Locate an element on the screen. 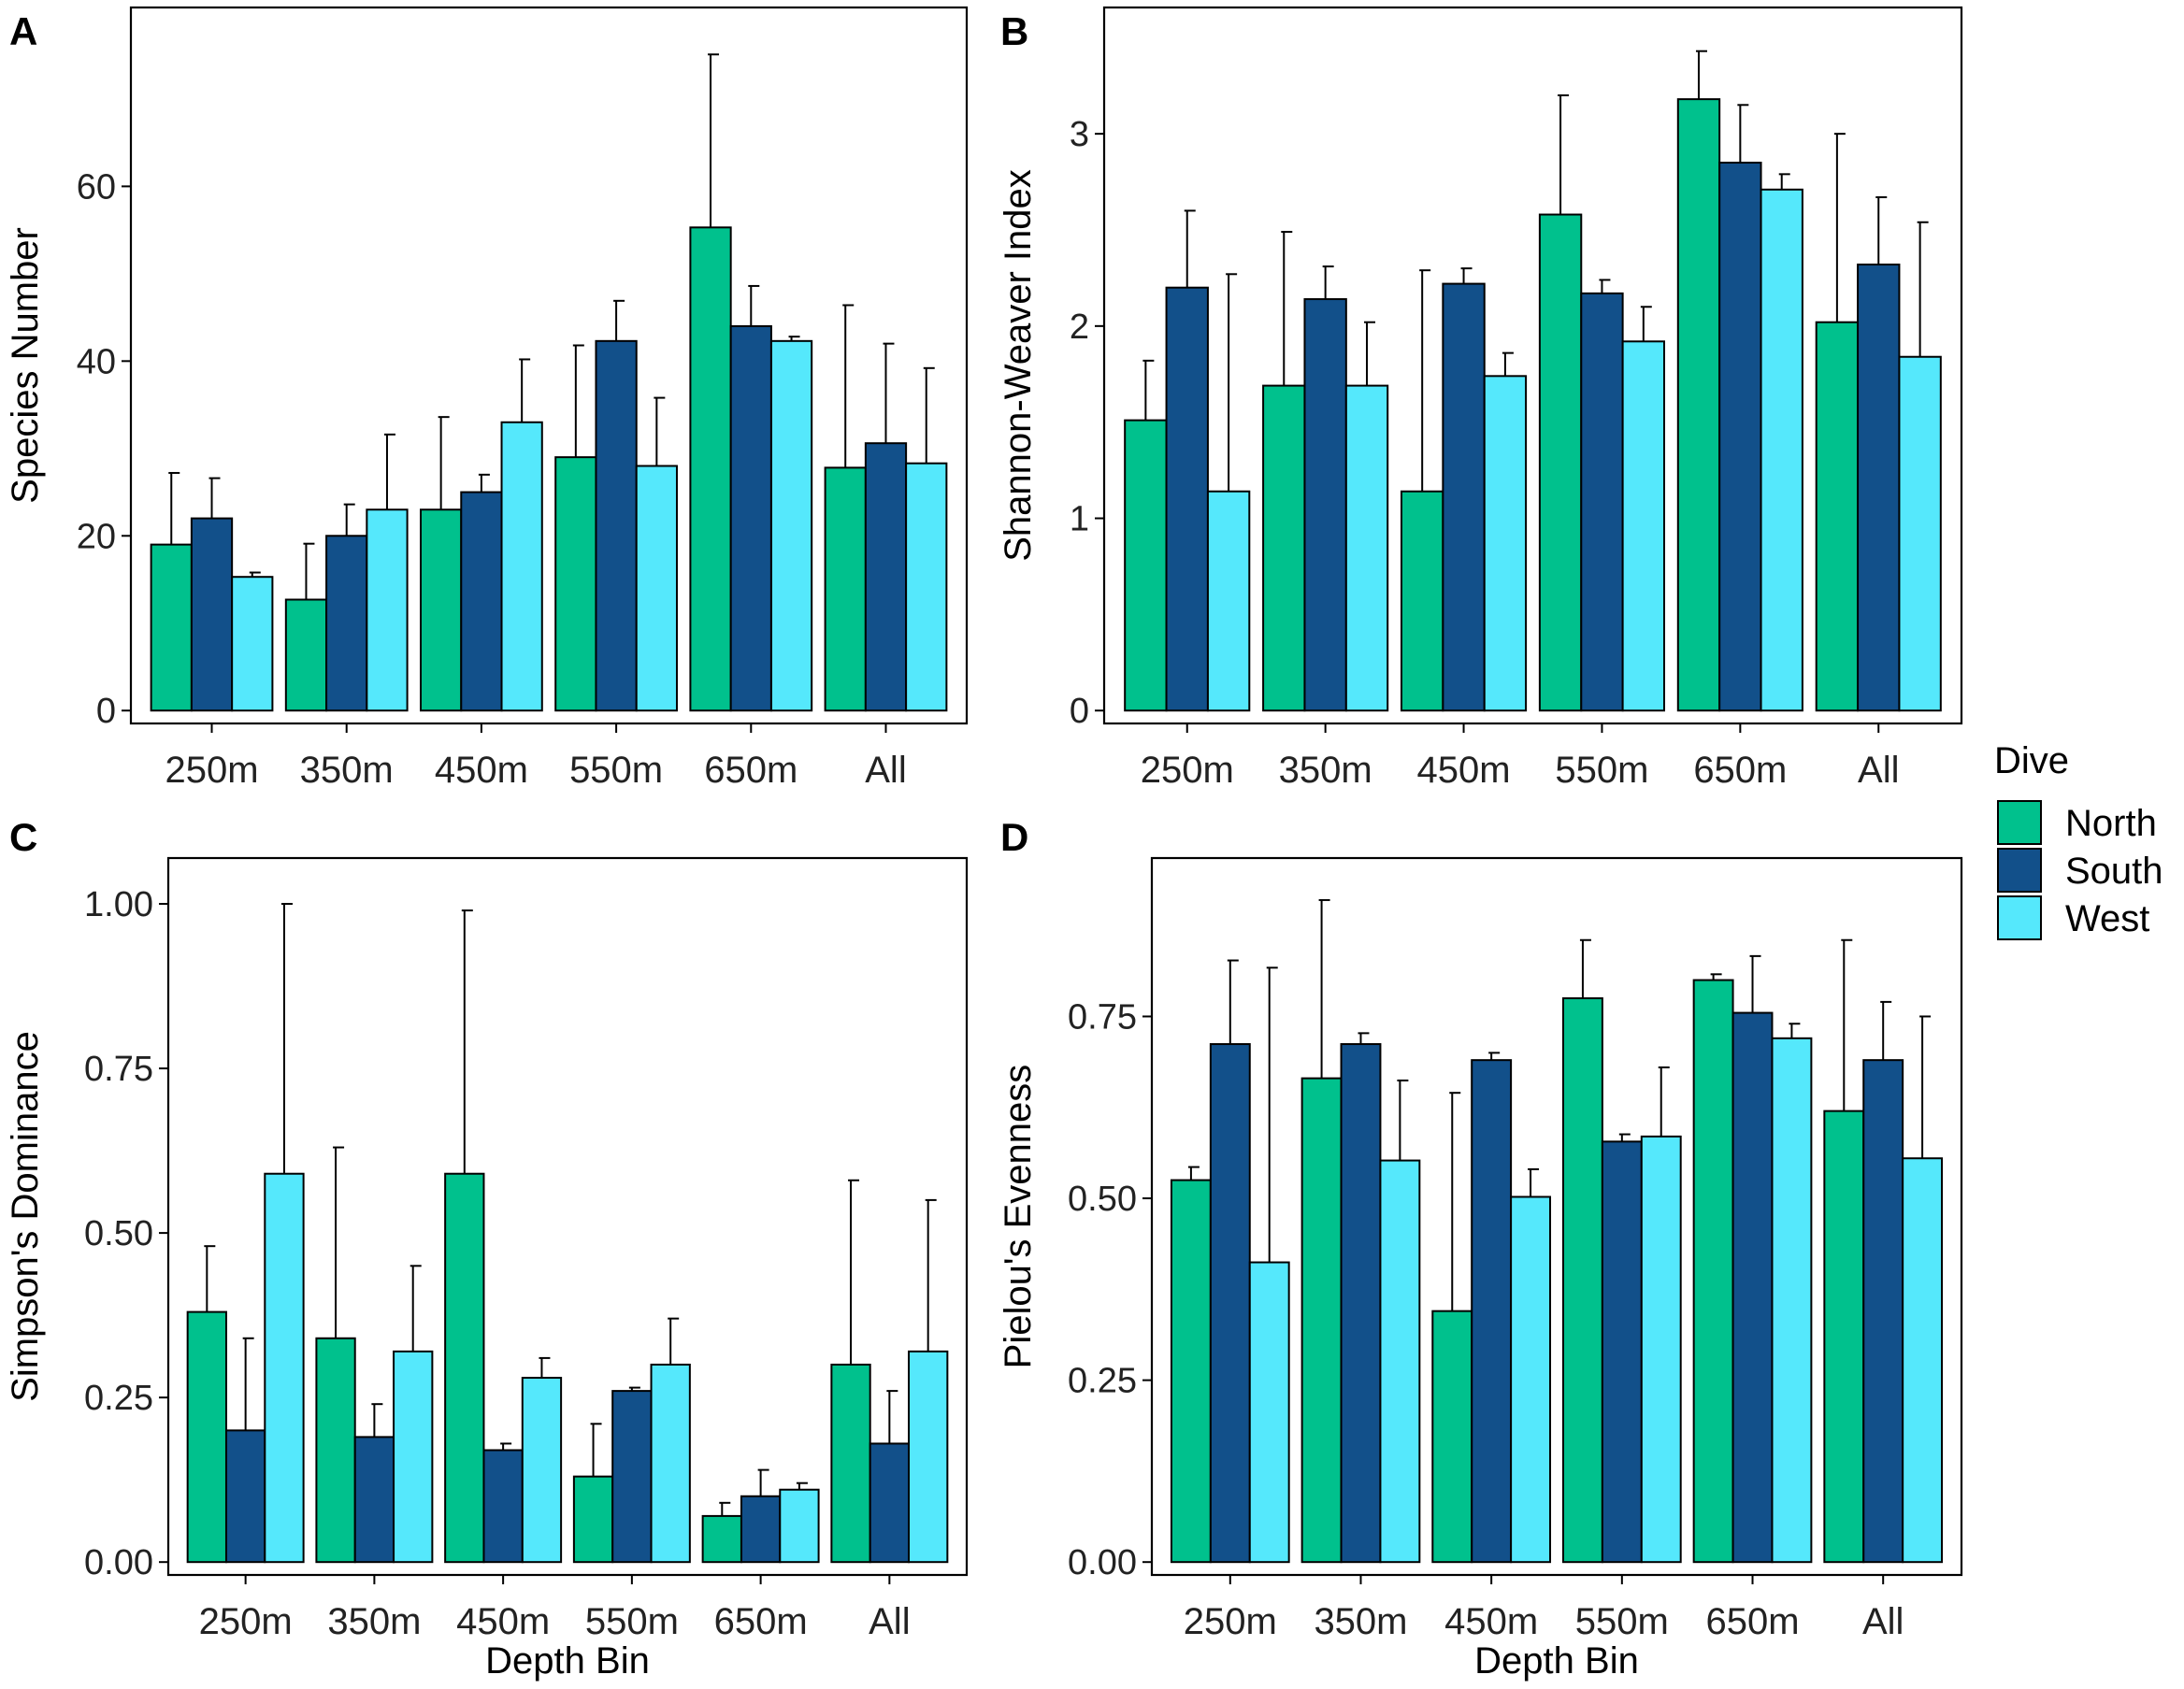 The width and height of the screenshot is (2184, 1689). panel-label: A is located at coordinates (23, 31).